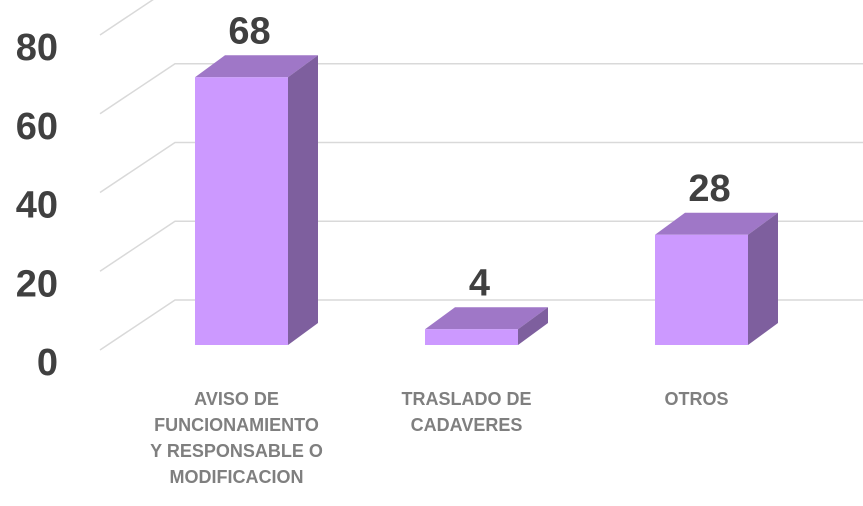 The width and height of the screenshot is (863, 506). What do you see at coordinates (37, 206) in the screenshot?
I see `y-tick-label: 40` at bounding box center [37, 206].